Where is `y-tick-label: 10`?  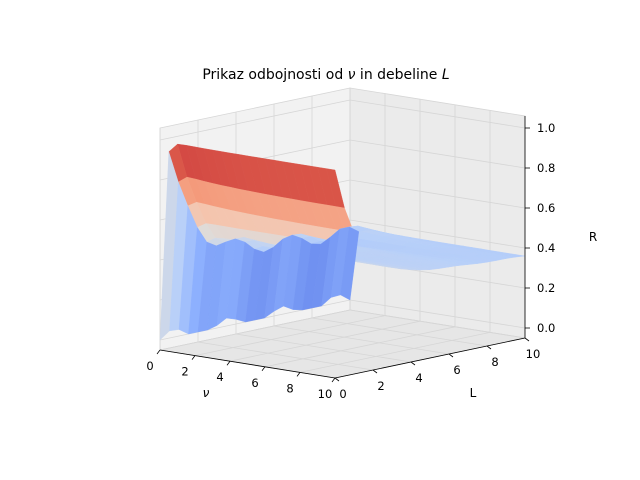
y-tick-label: 10 is located at coordinates (533, 354).